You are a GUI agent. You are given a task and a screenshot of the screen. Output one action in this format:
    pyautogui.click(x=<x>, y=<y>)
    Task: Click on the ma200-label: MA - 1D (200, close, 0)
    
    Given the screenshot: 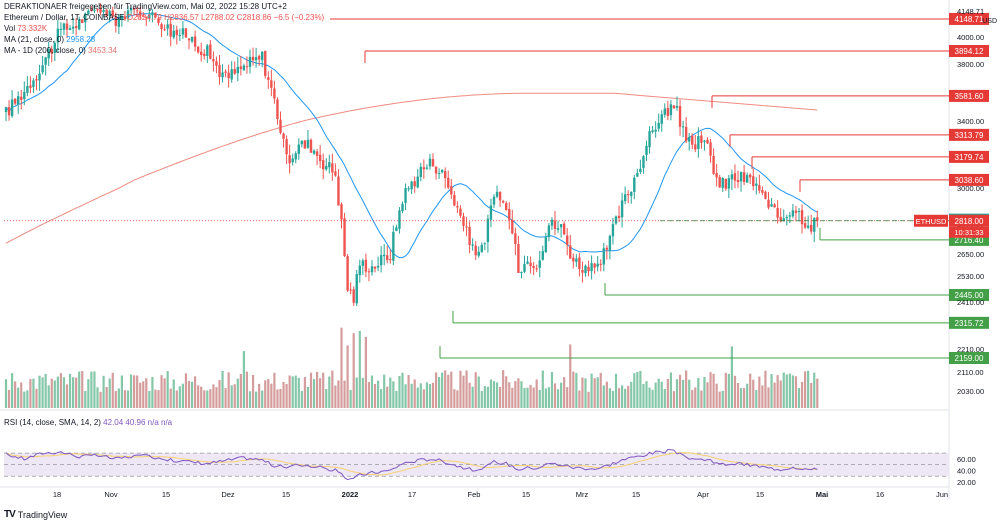 What is the action you would take?
    pyautogui.click(x=45, y=50)
    